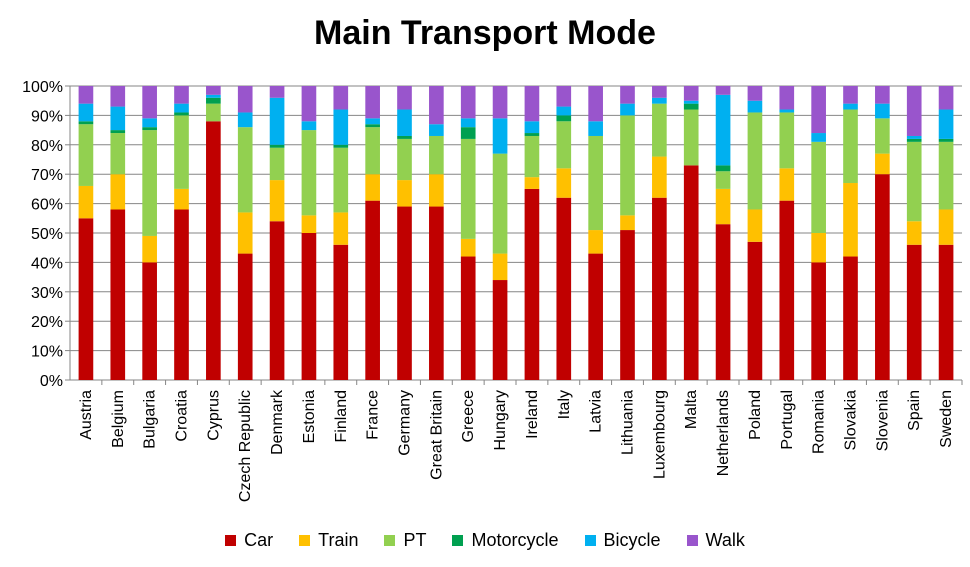 The width and height of the screenshot is (970, 567). I want to click on x-tick-label: Denmark, so click(277, 422).